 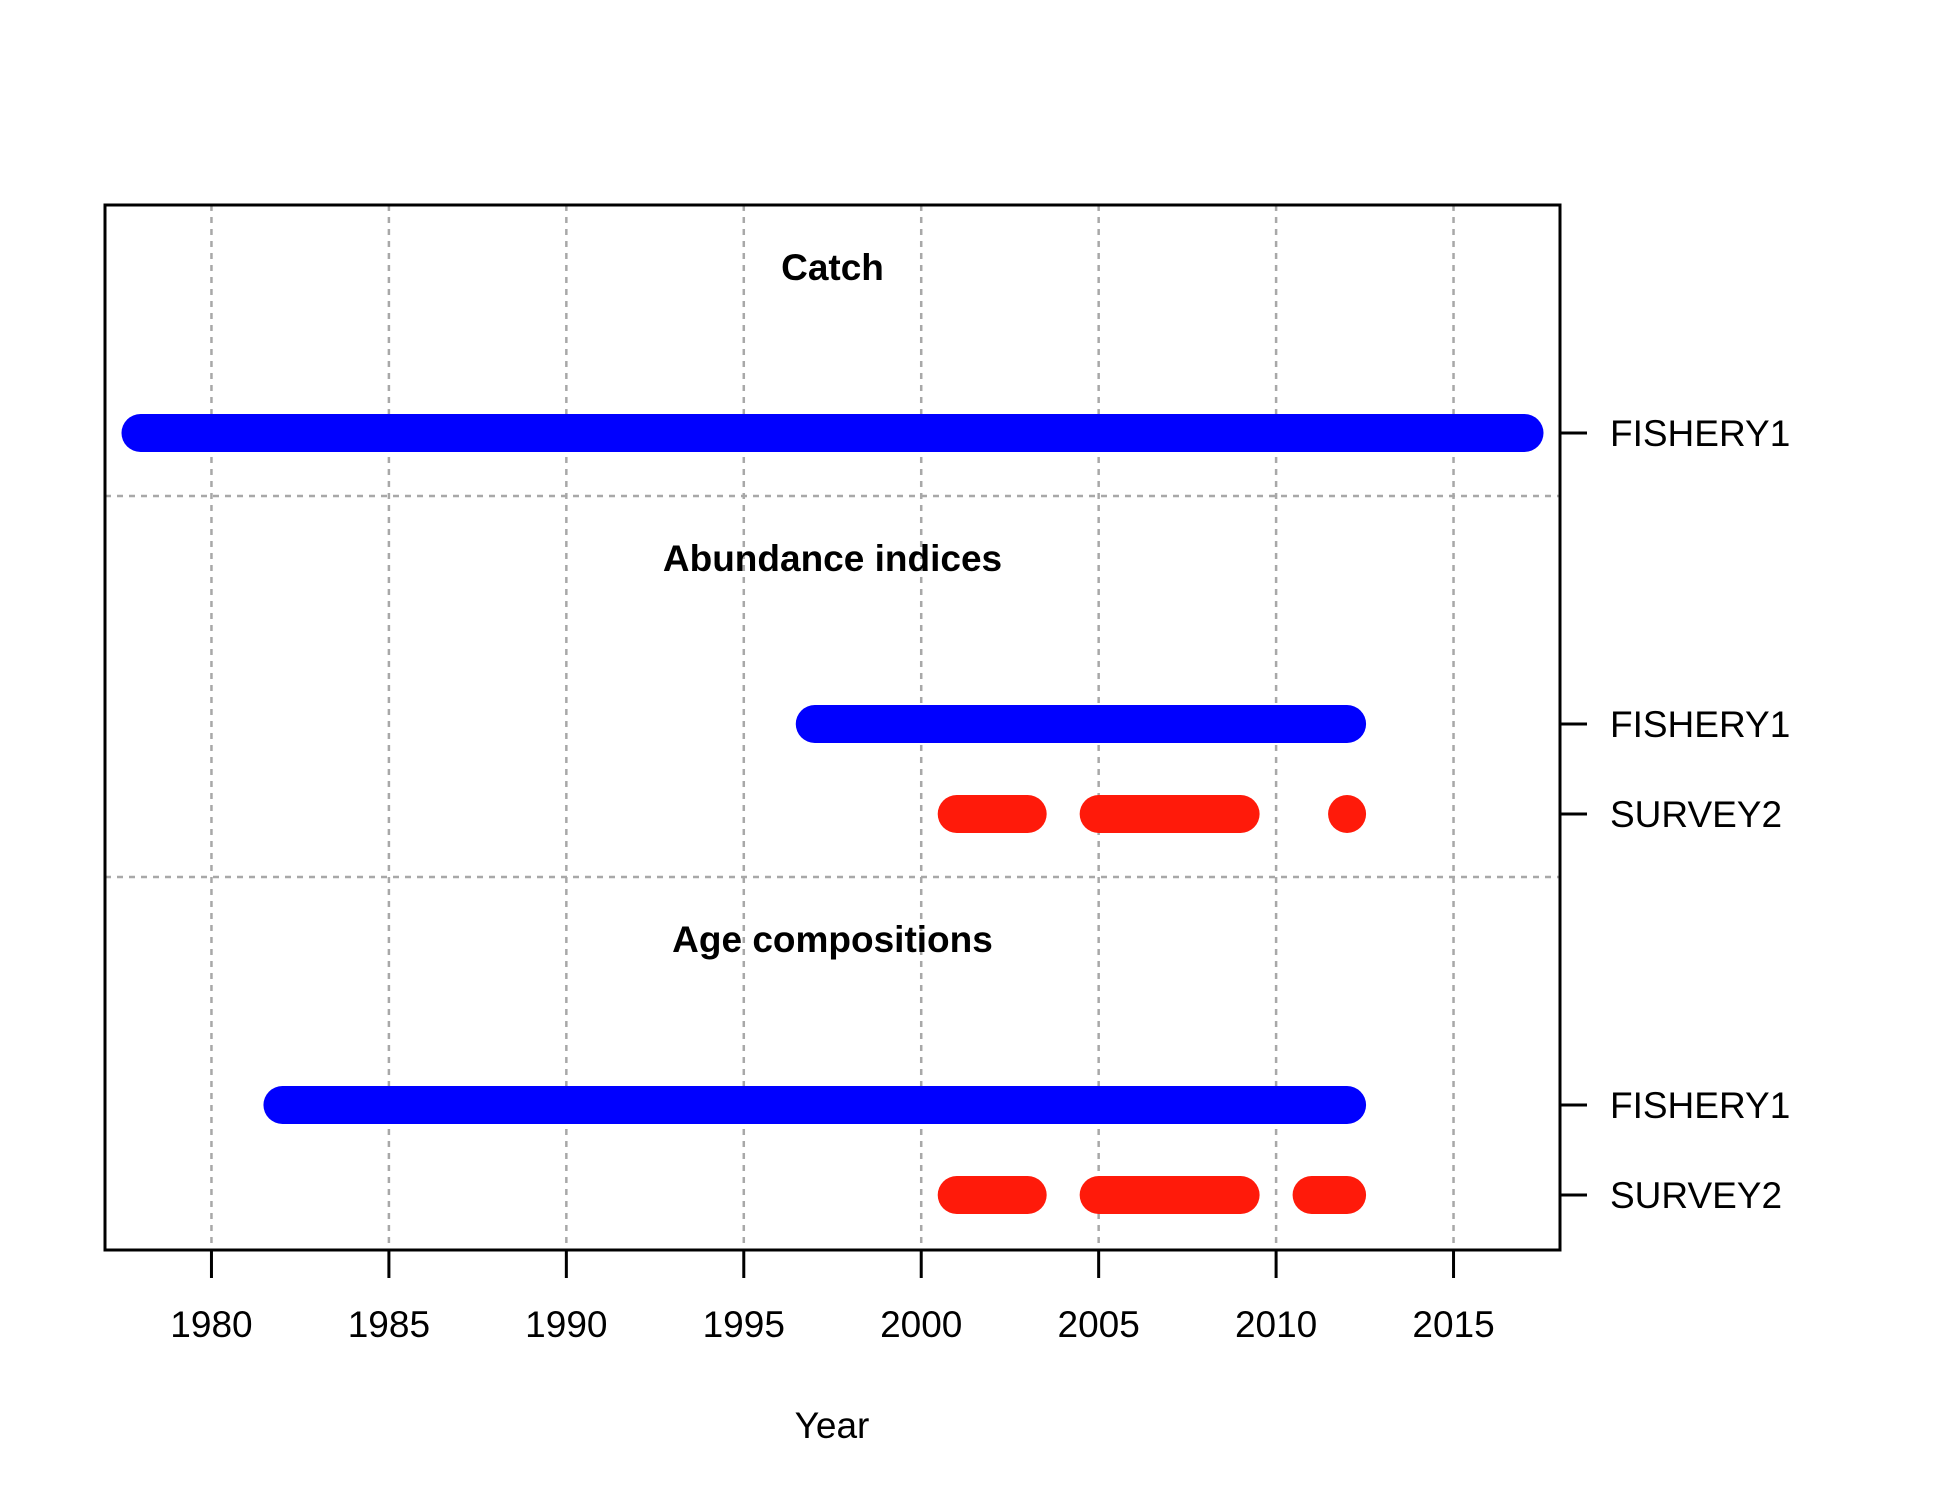 What do you see at coordinates (832, 603) in the screenshot?
I see `section-titles: Catch Abundance indices Age compositions` at bounding box center [832, 603].